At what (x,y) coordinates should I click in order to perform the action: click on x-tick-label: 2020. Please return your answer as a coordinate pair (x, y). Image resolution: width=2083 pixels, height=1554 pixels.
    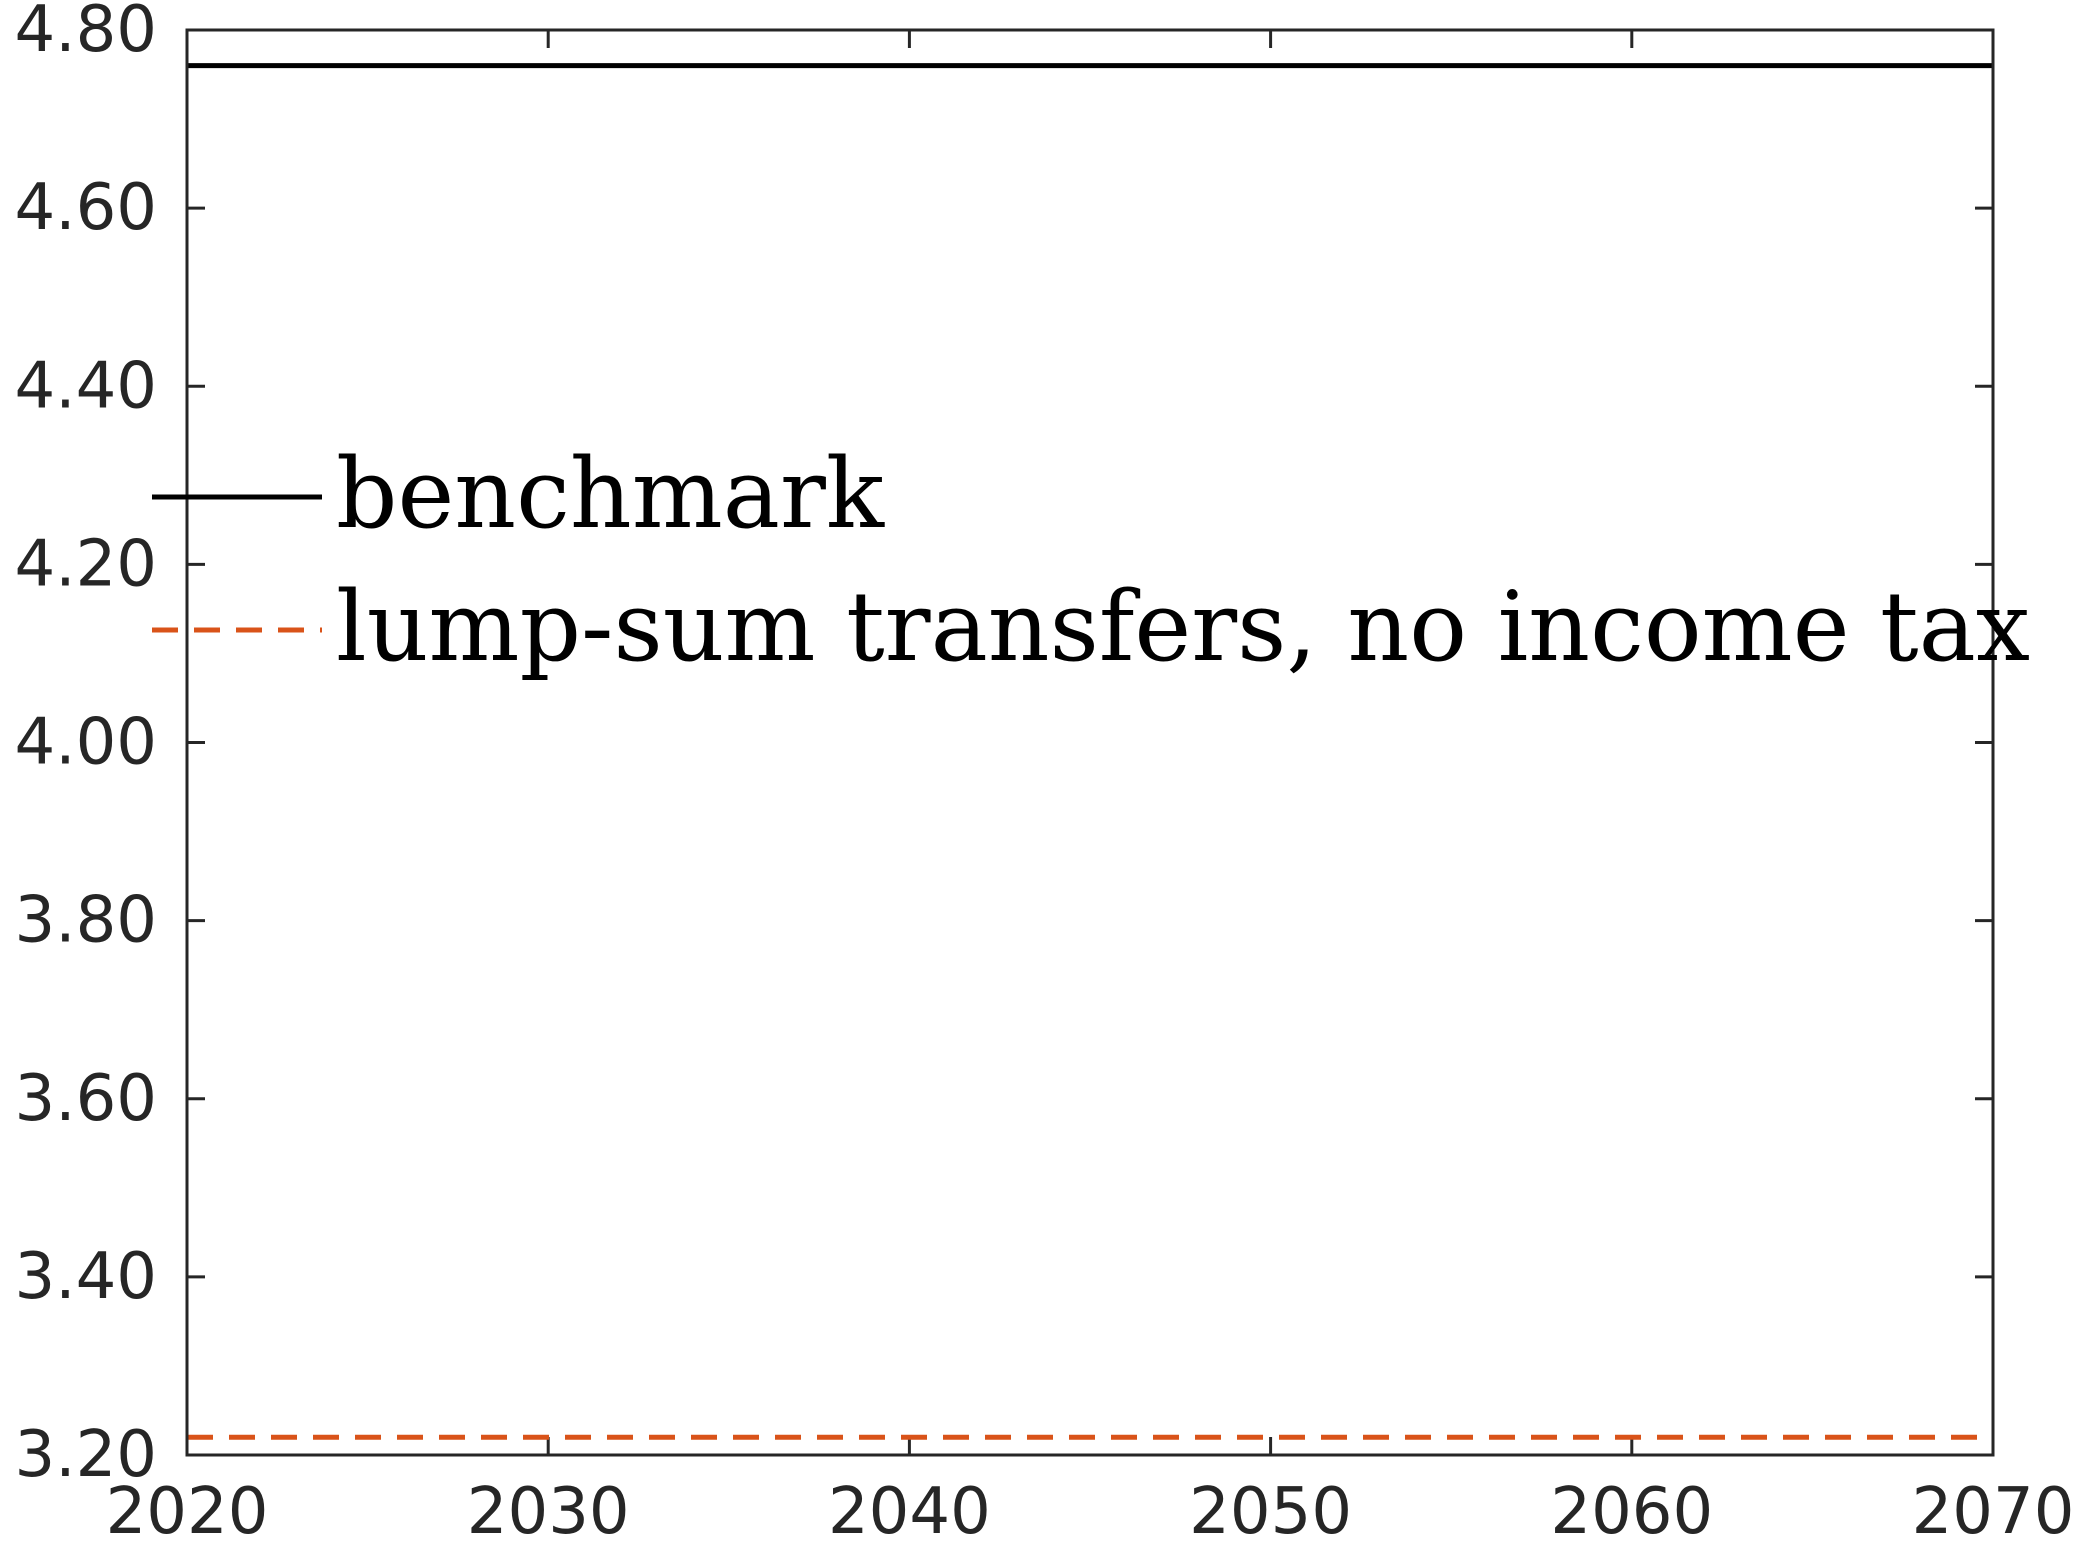
    Looking at the image, I should click on (187, 1512).